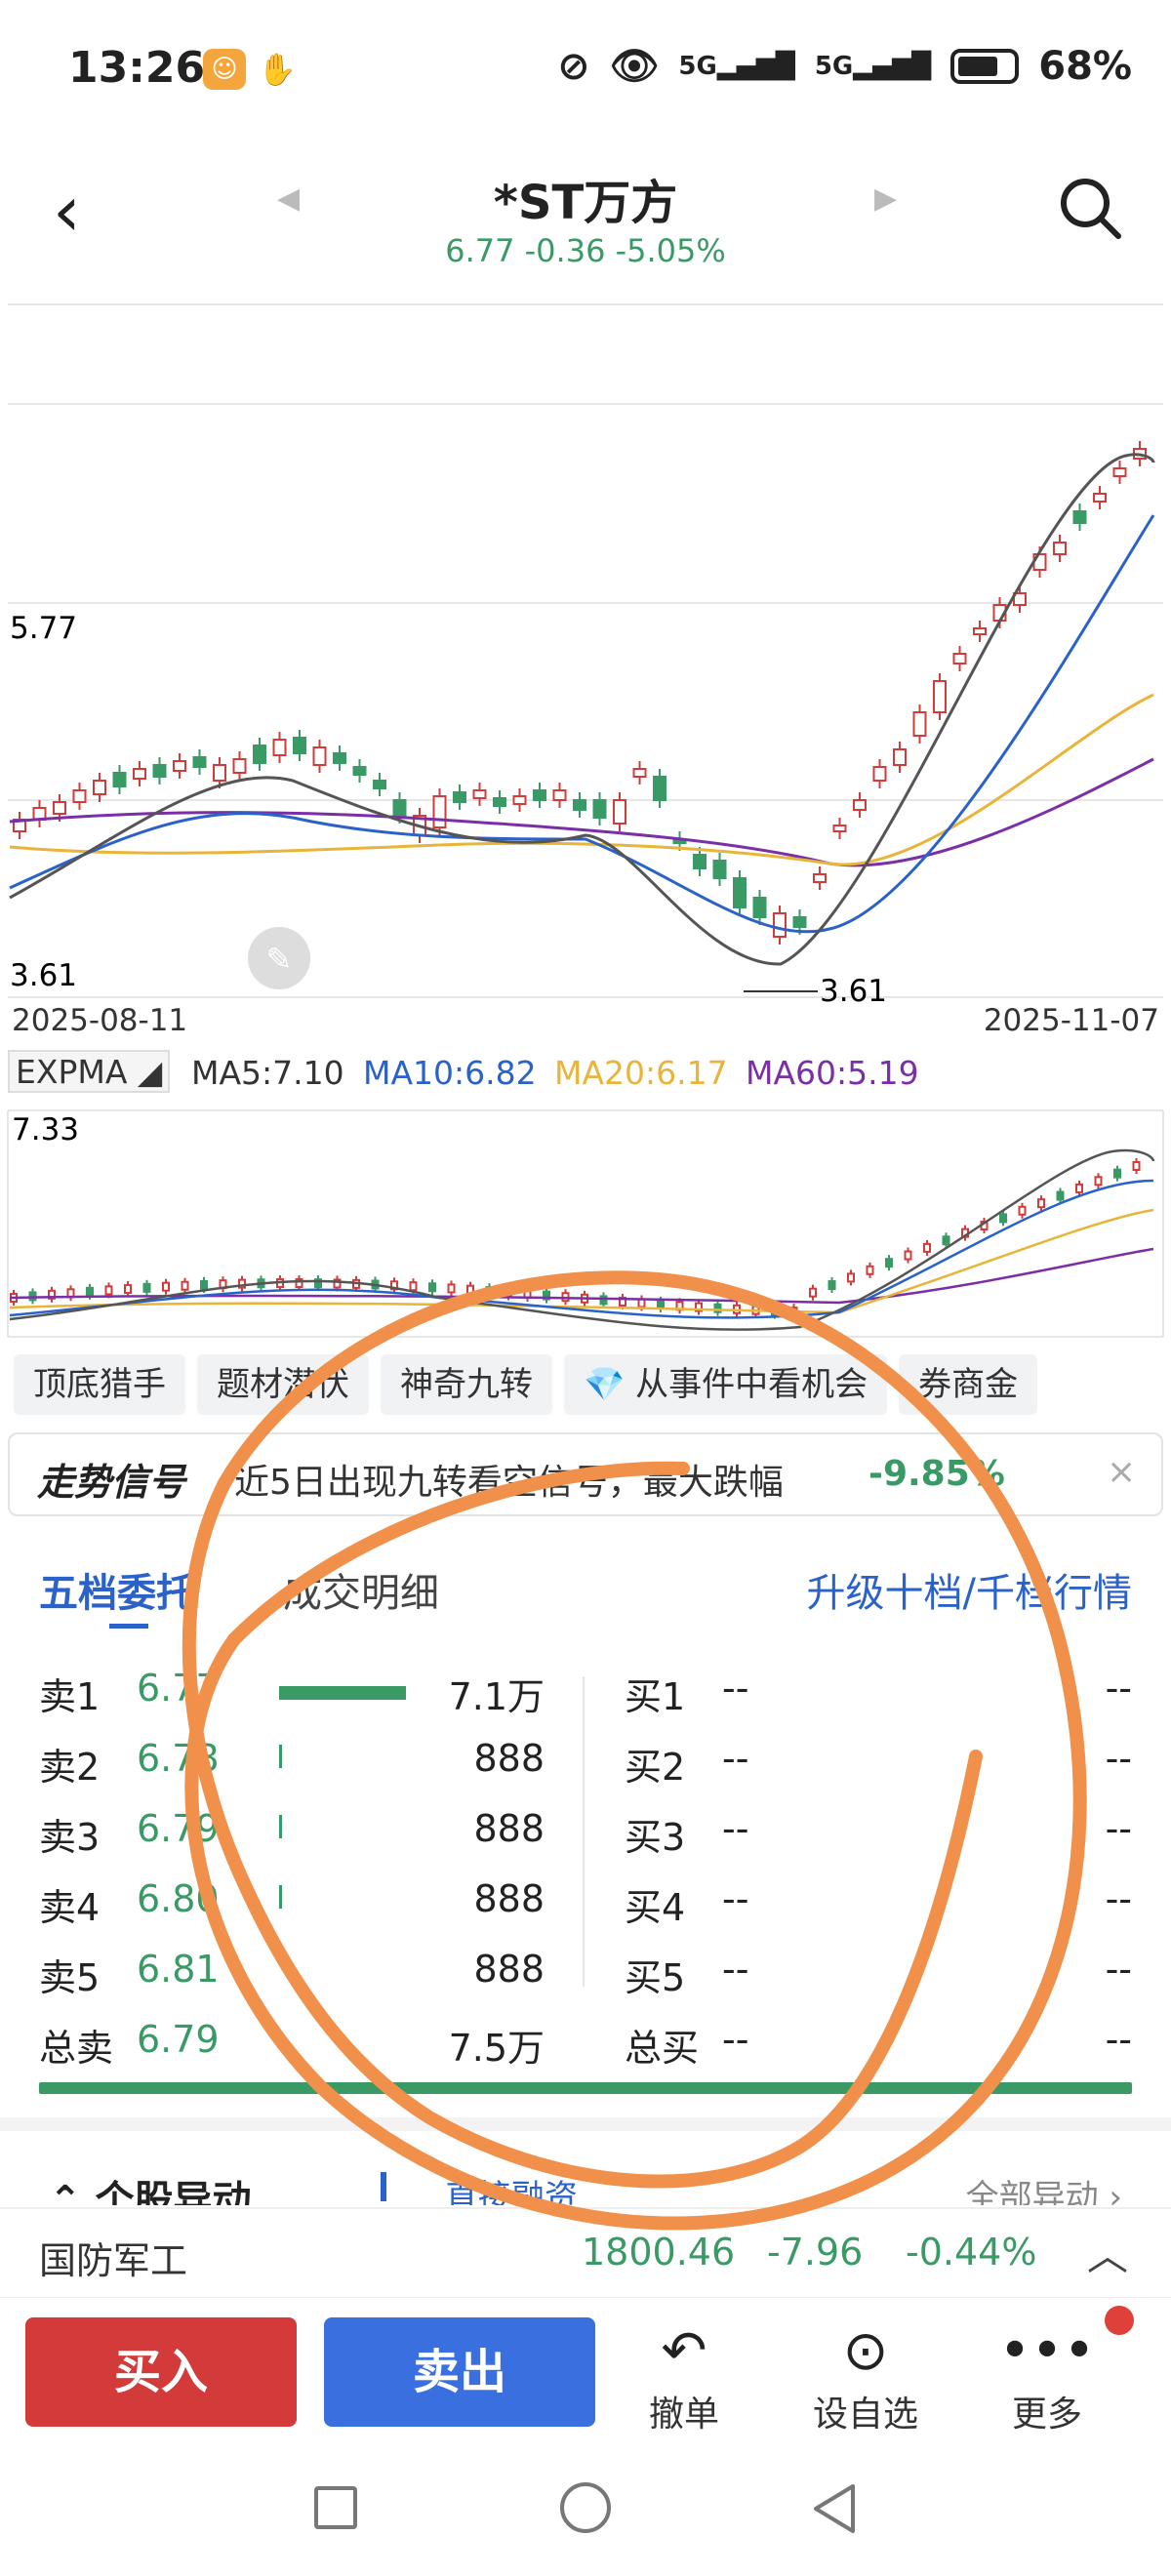  Describe the element at coordinates (511, 2191) in the screenshot. I see `movements-link: 直接融资` at that location.